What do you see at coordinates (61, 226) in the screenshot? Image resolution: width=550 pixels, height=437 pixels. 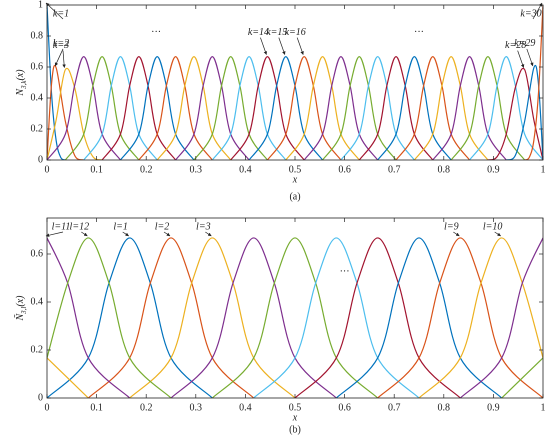 I see `curve-label: l=11` at bounding box center [61, 226].